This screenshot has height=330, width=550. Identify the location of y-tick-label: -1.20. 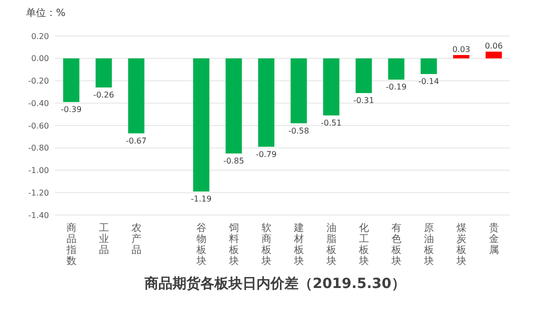
(38, 193).